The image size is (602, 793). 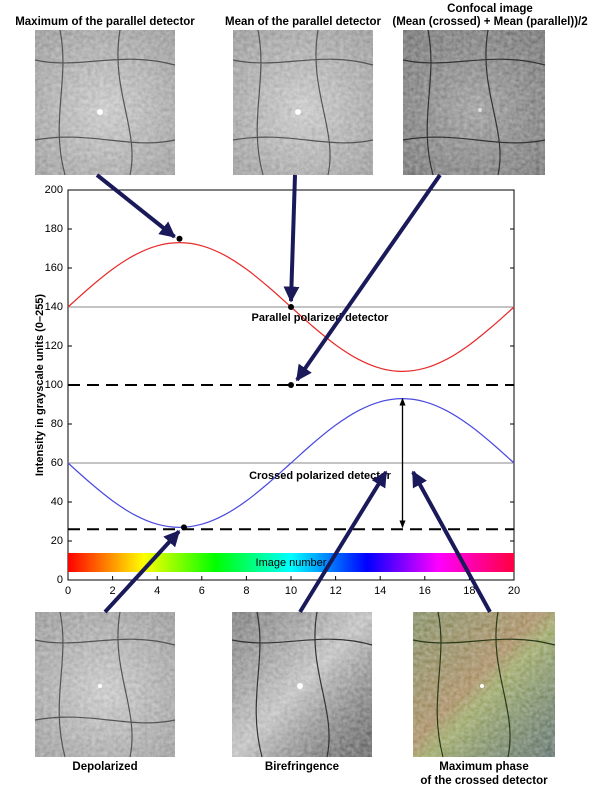 I want to click on image-caption: Birefringence, so click(x=302, y=767).